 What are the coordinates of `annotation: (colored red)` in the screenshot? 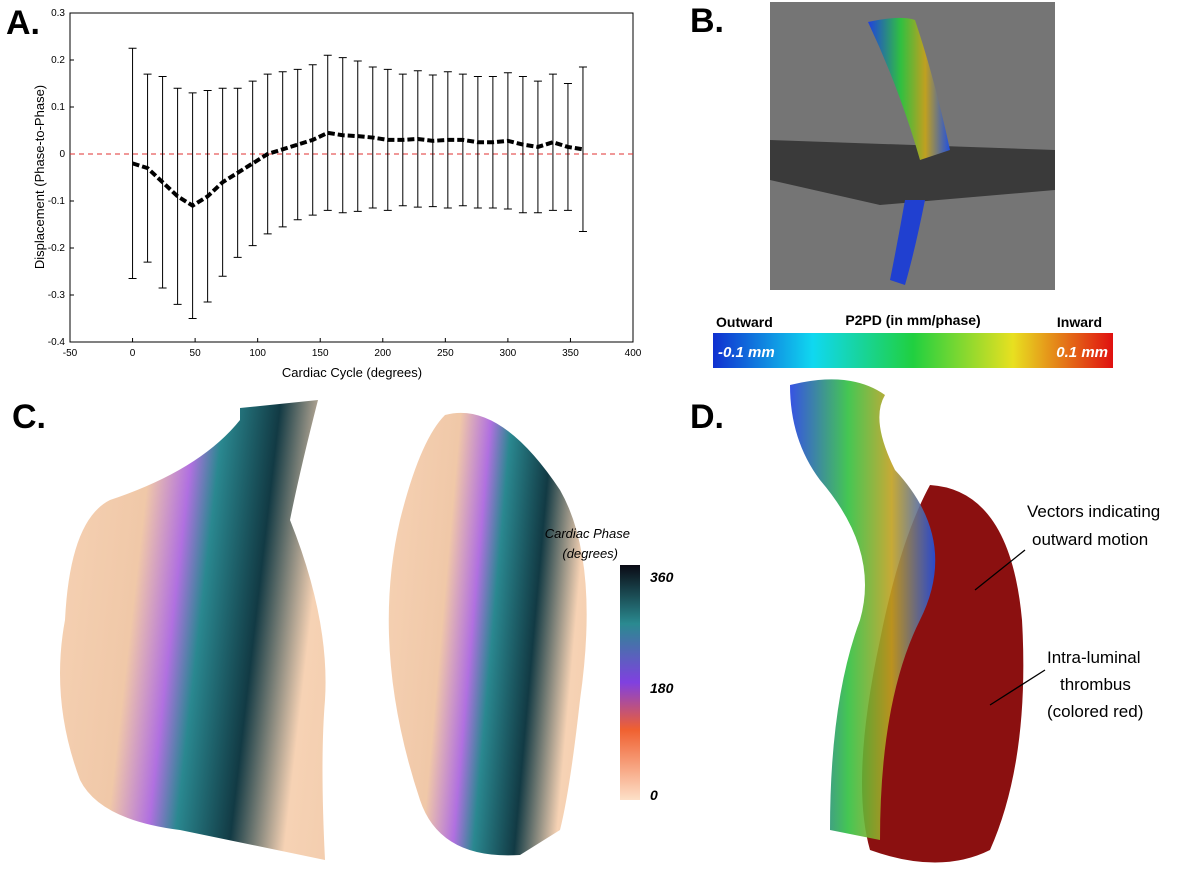 It's located at (1095, 711).